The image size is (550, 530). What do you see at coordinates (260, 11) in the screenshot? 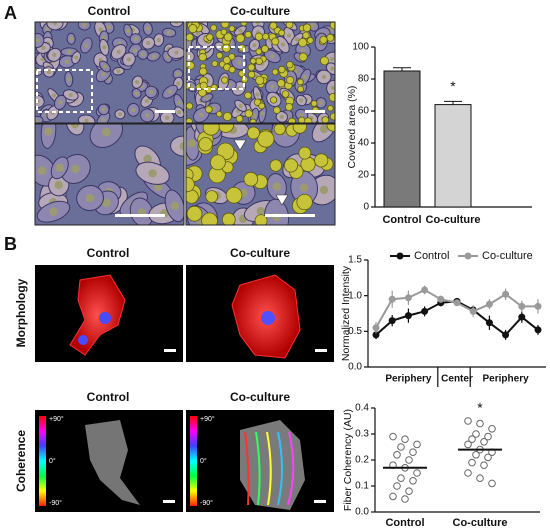
I see `column-label: Co-culture` at bounding box center [260, 11].